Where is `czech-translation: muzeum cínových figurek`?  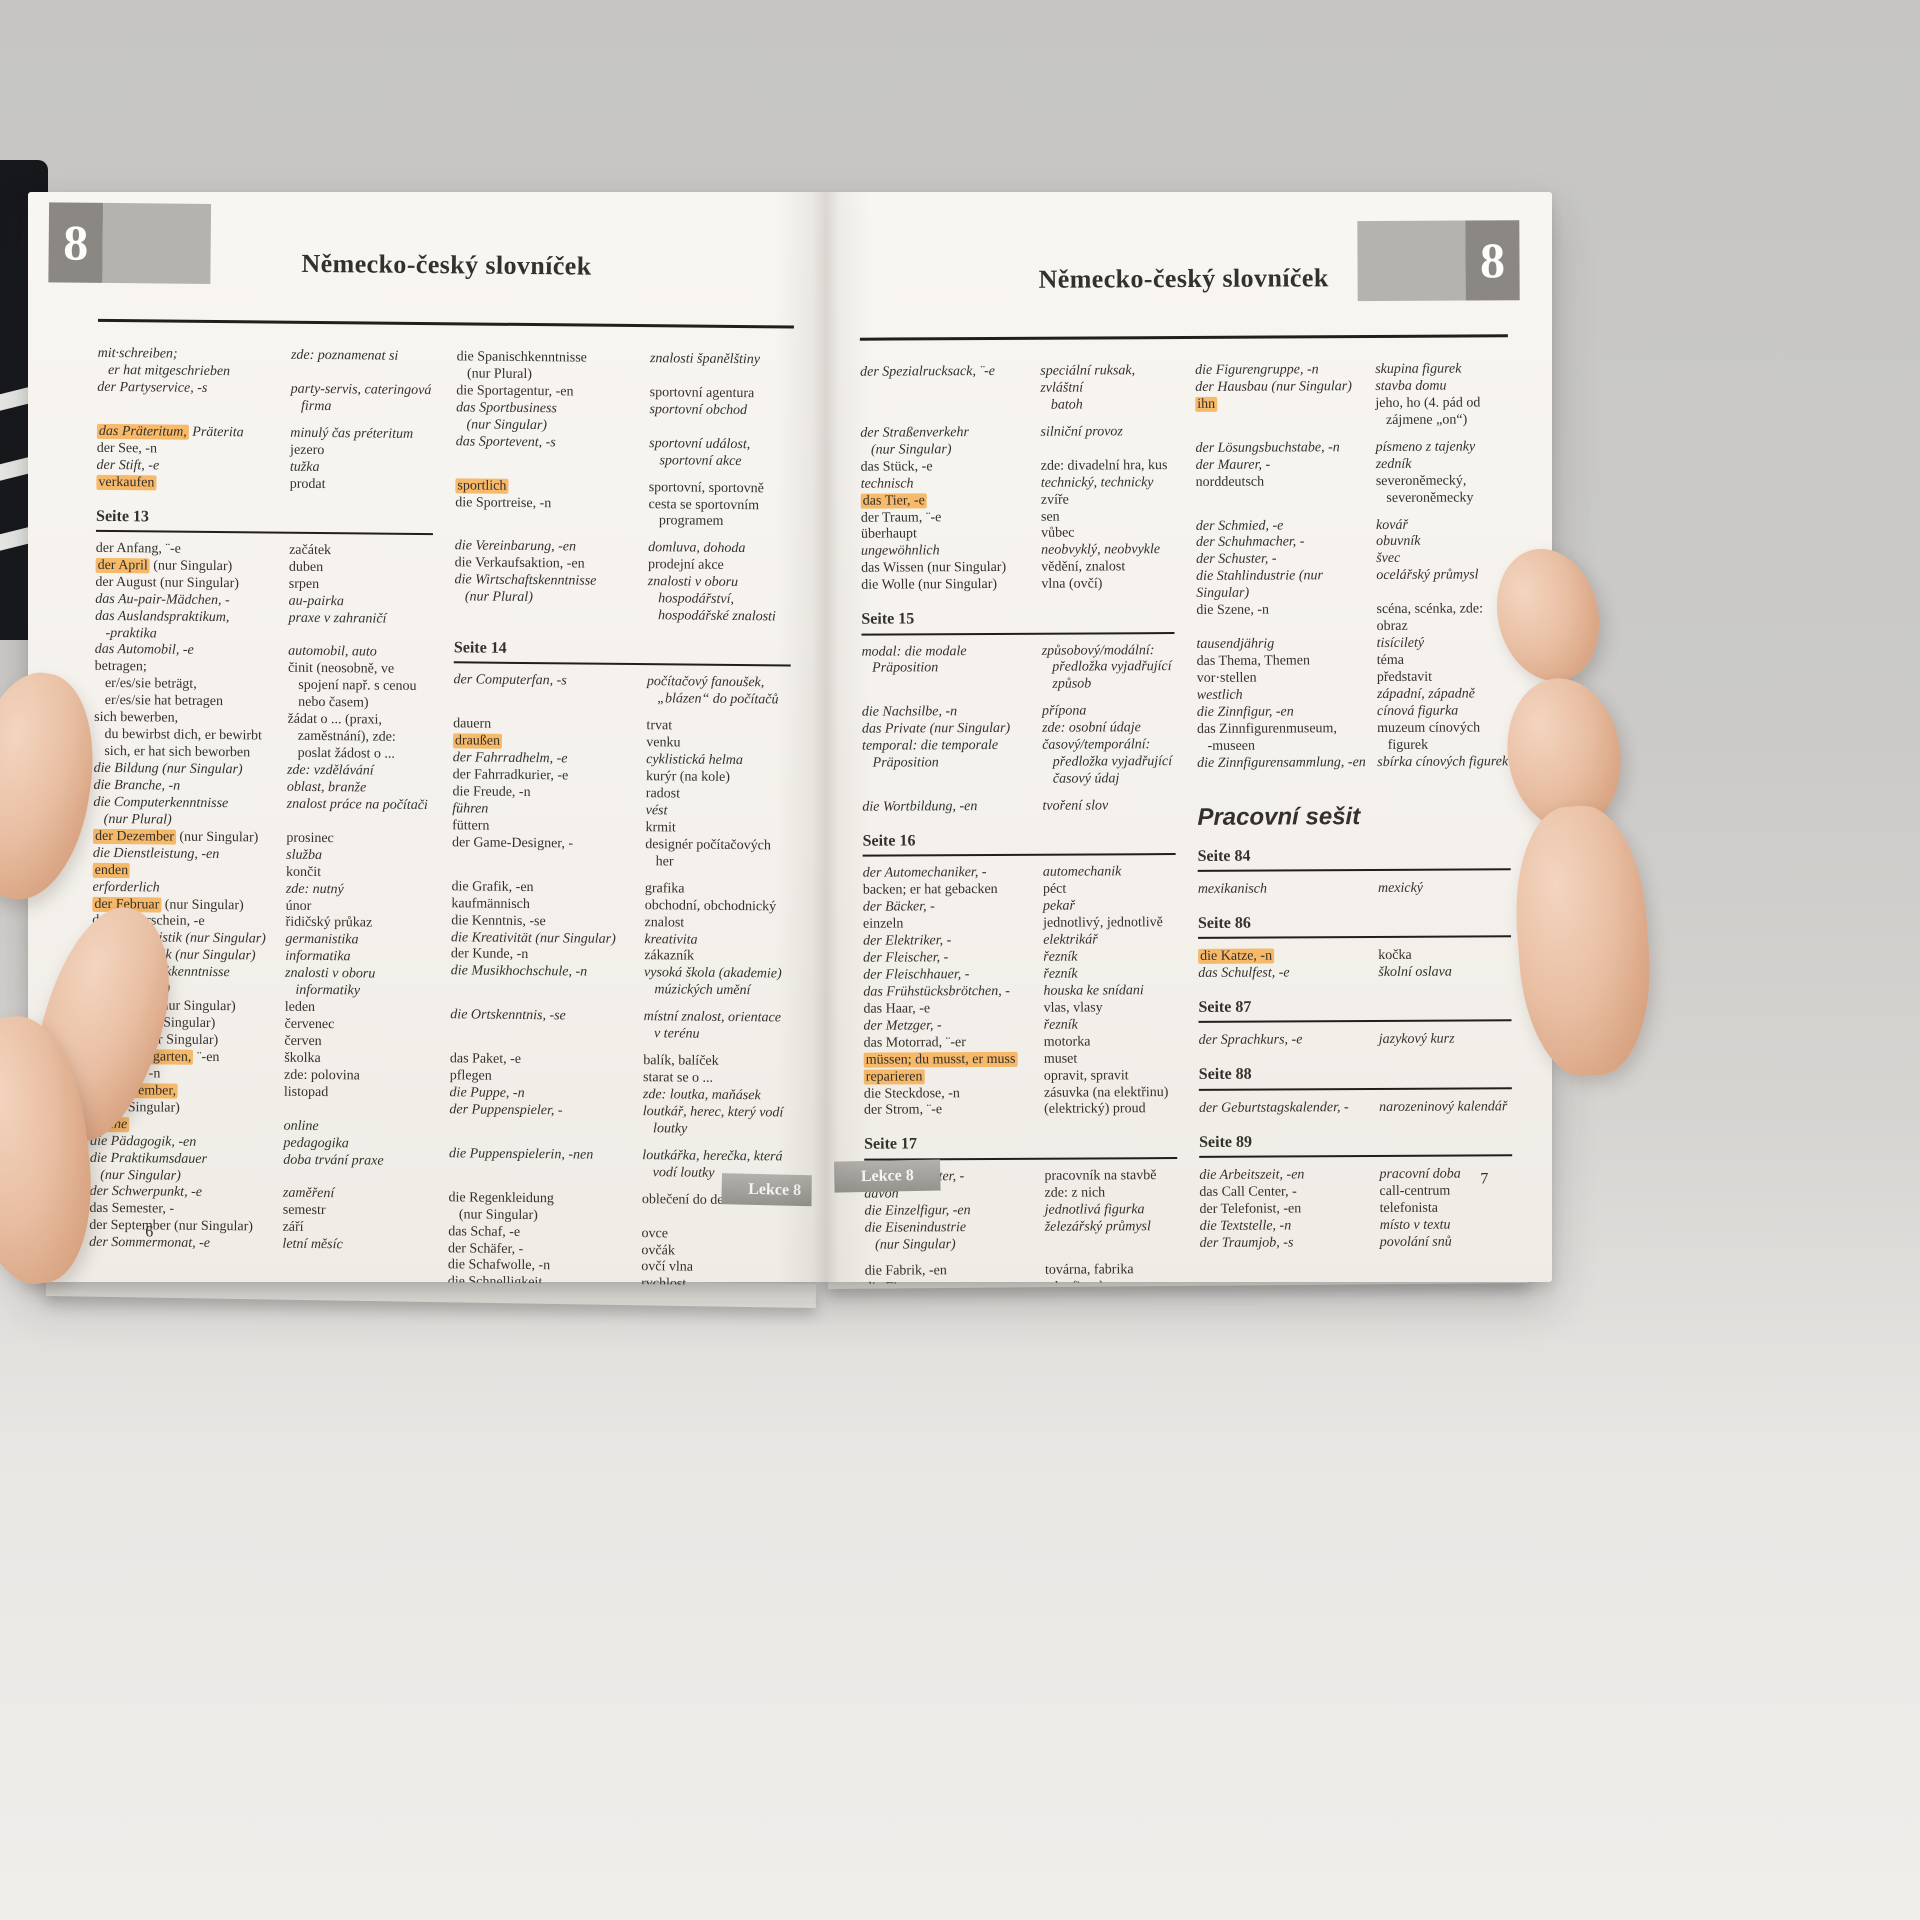 czech-translation: muzeum cínových figurek is located at coordinates (1429, 736).